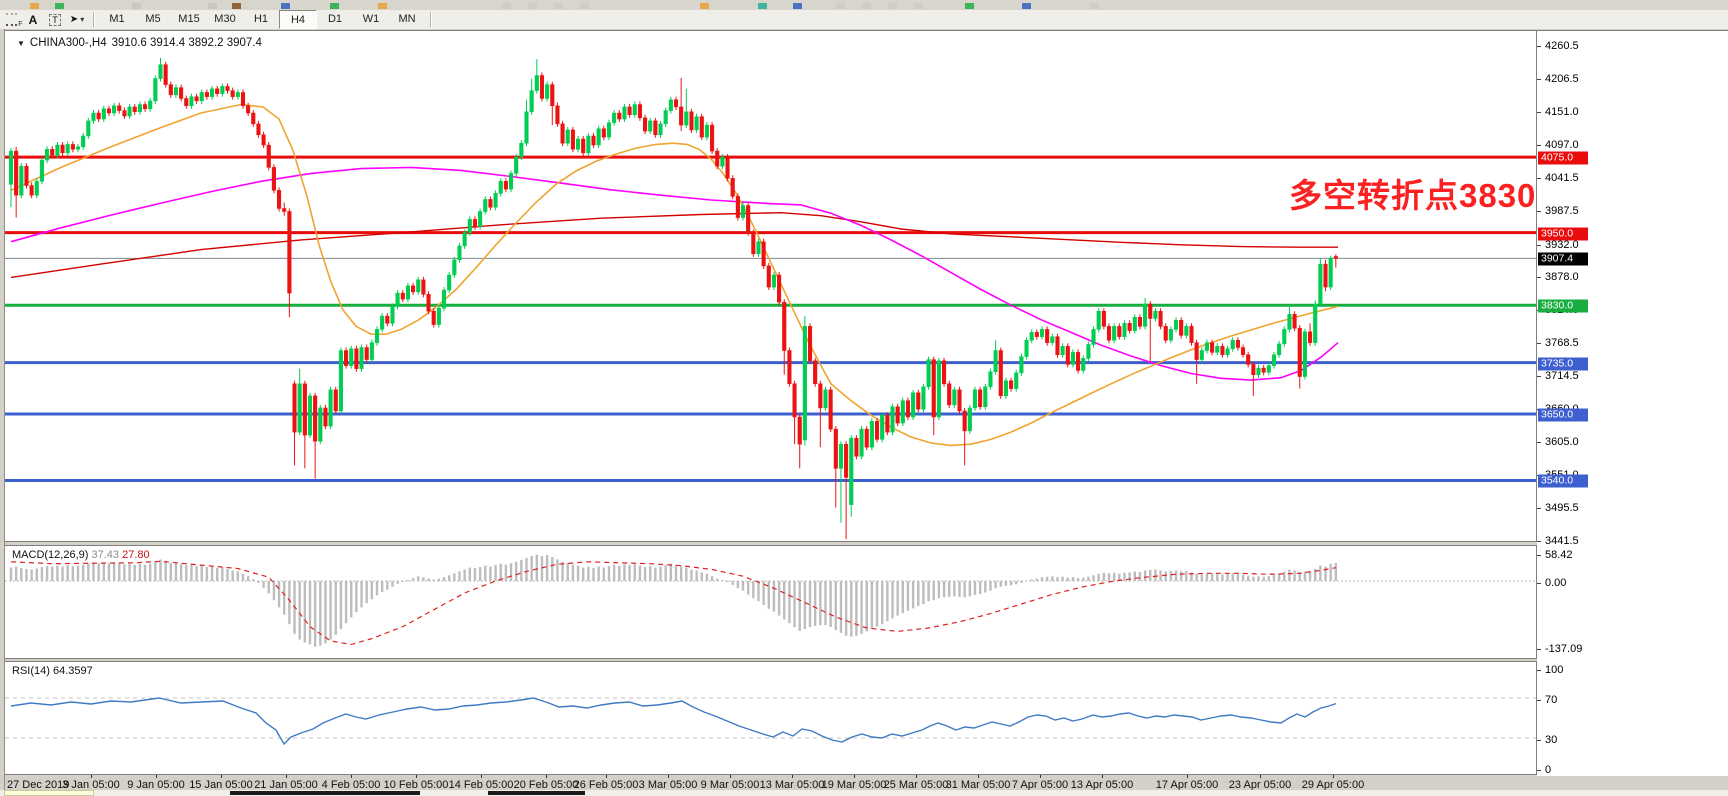  Describe the element at coordinates (1413, 195) in the screenshot. I see `annotation-text: 多空转折点3830` at that location.